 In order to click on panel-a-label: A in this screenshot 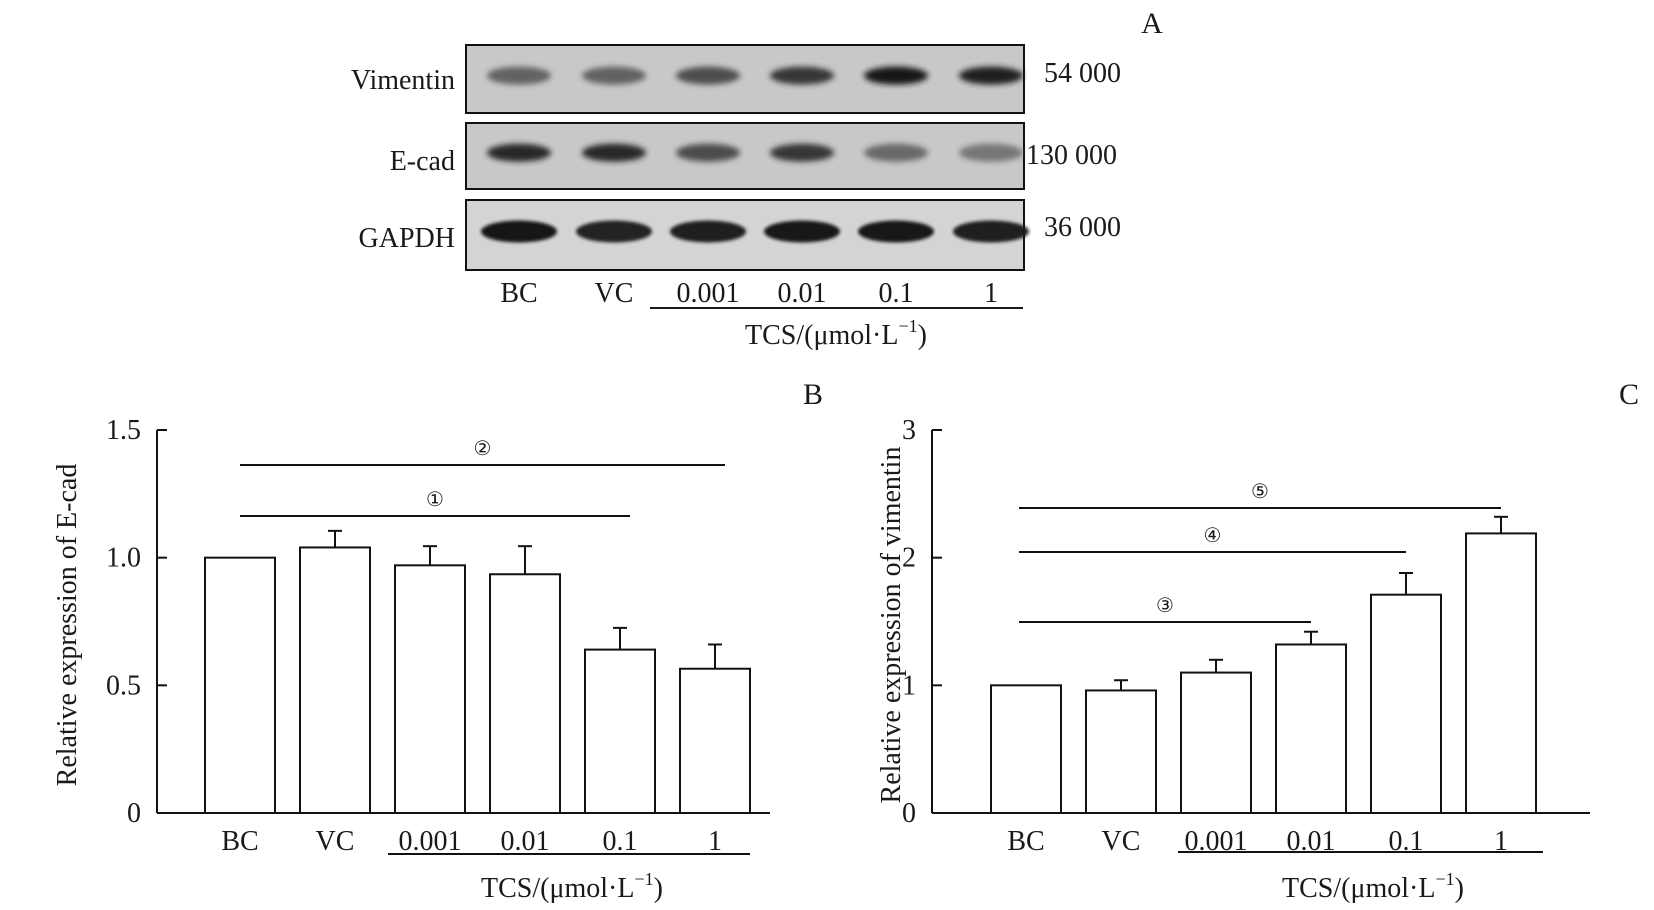, I will do `click(1152, 23)`.